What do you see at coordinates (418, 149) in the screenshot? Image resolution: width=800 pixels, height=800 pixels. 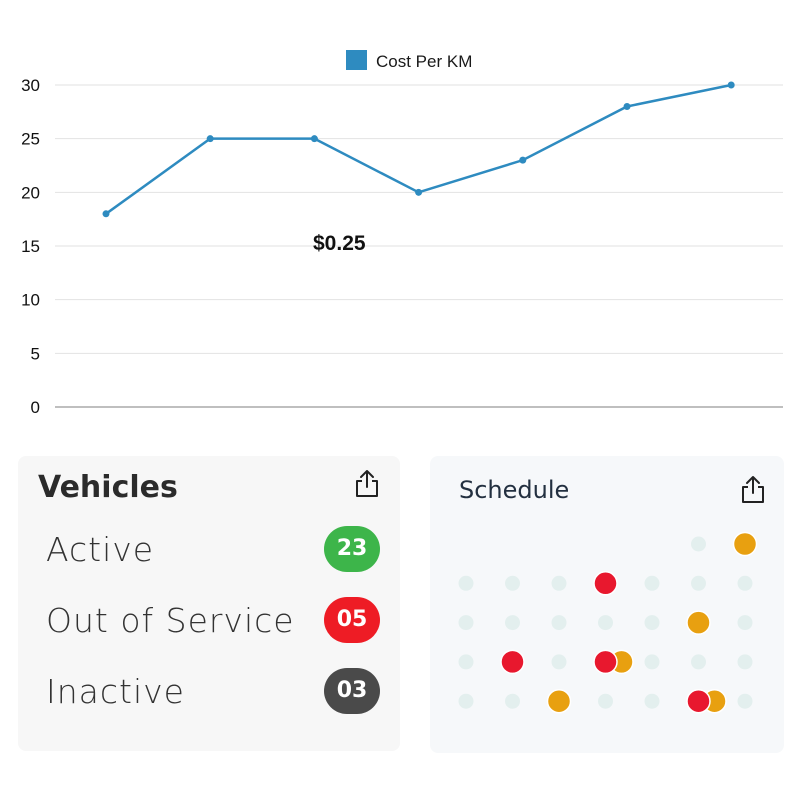 I see `series-points` at bounding box center [418, 149].